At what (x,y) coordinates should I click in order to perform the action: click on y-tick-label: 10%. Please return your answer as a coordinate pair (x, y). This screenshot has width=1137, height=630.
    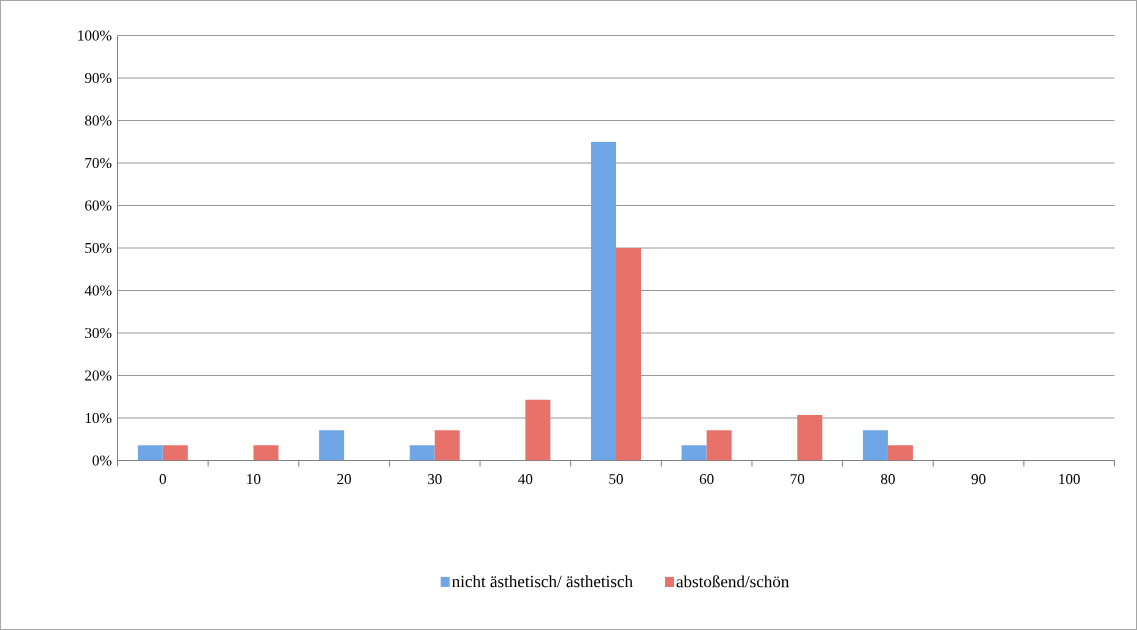
    Looking at the image, I should click on (98, 418).